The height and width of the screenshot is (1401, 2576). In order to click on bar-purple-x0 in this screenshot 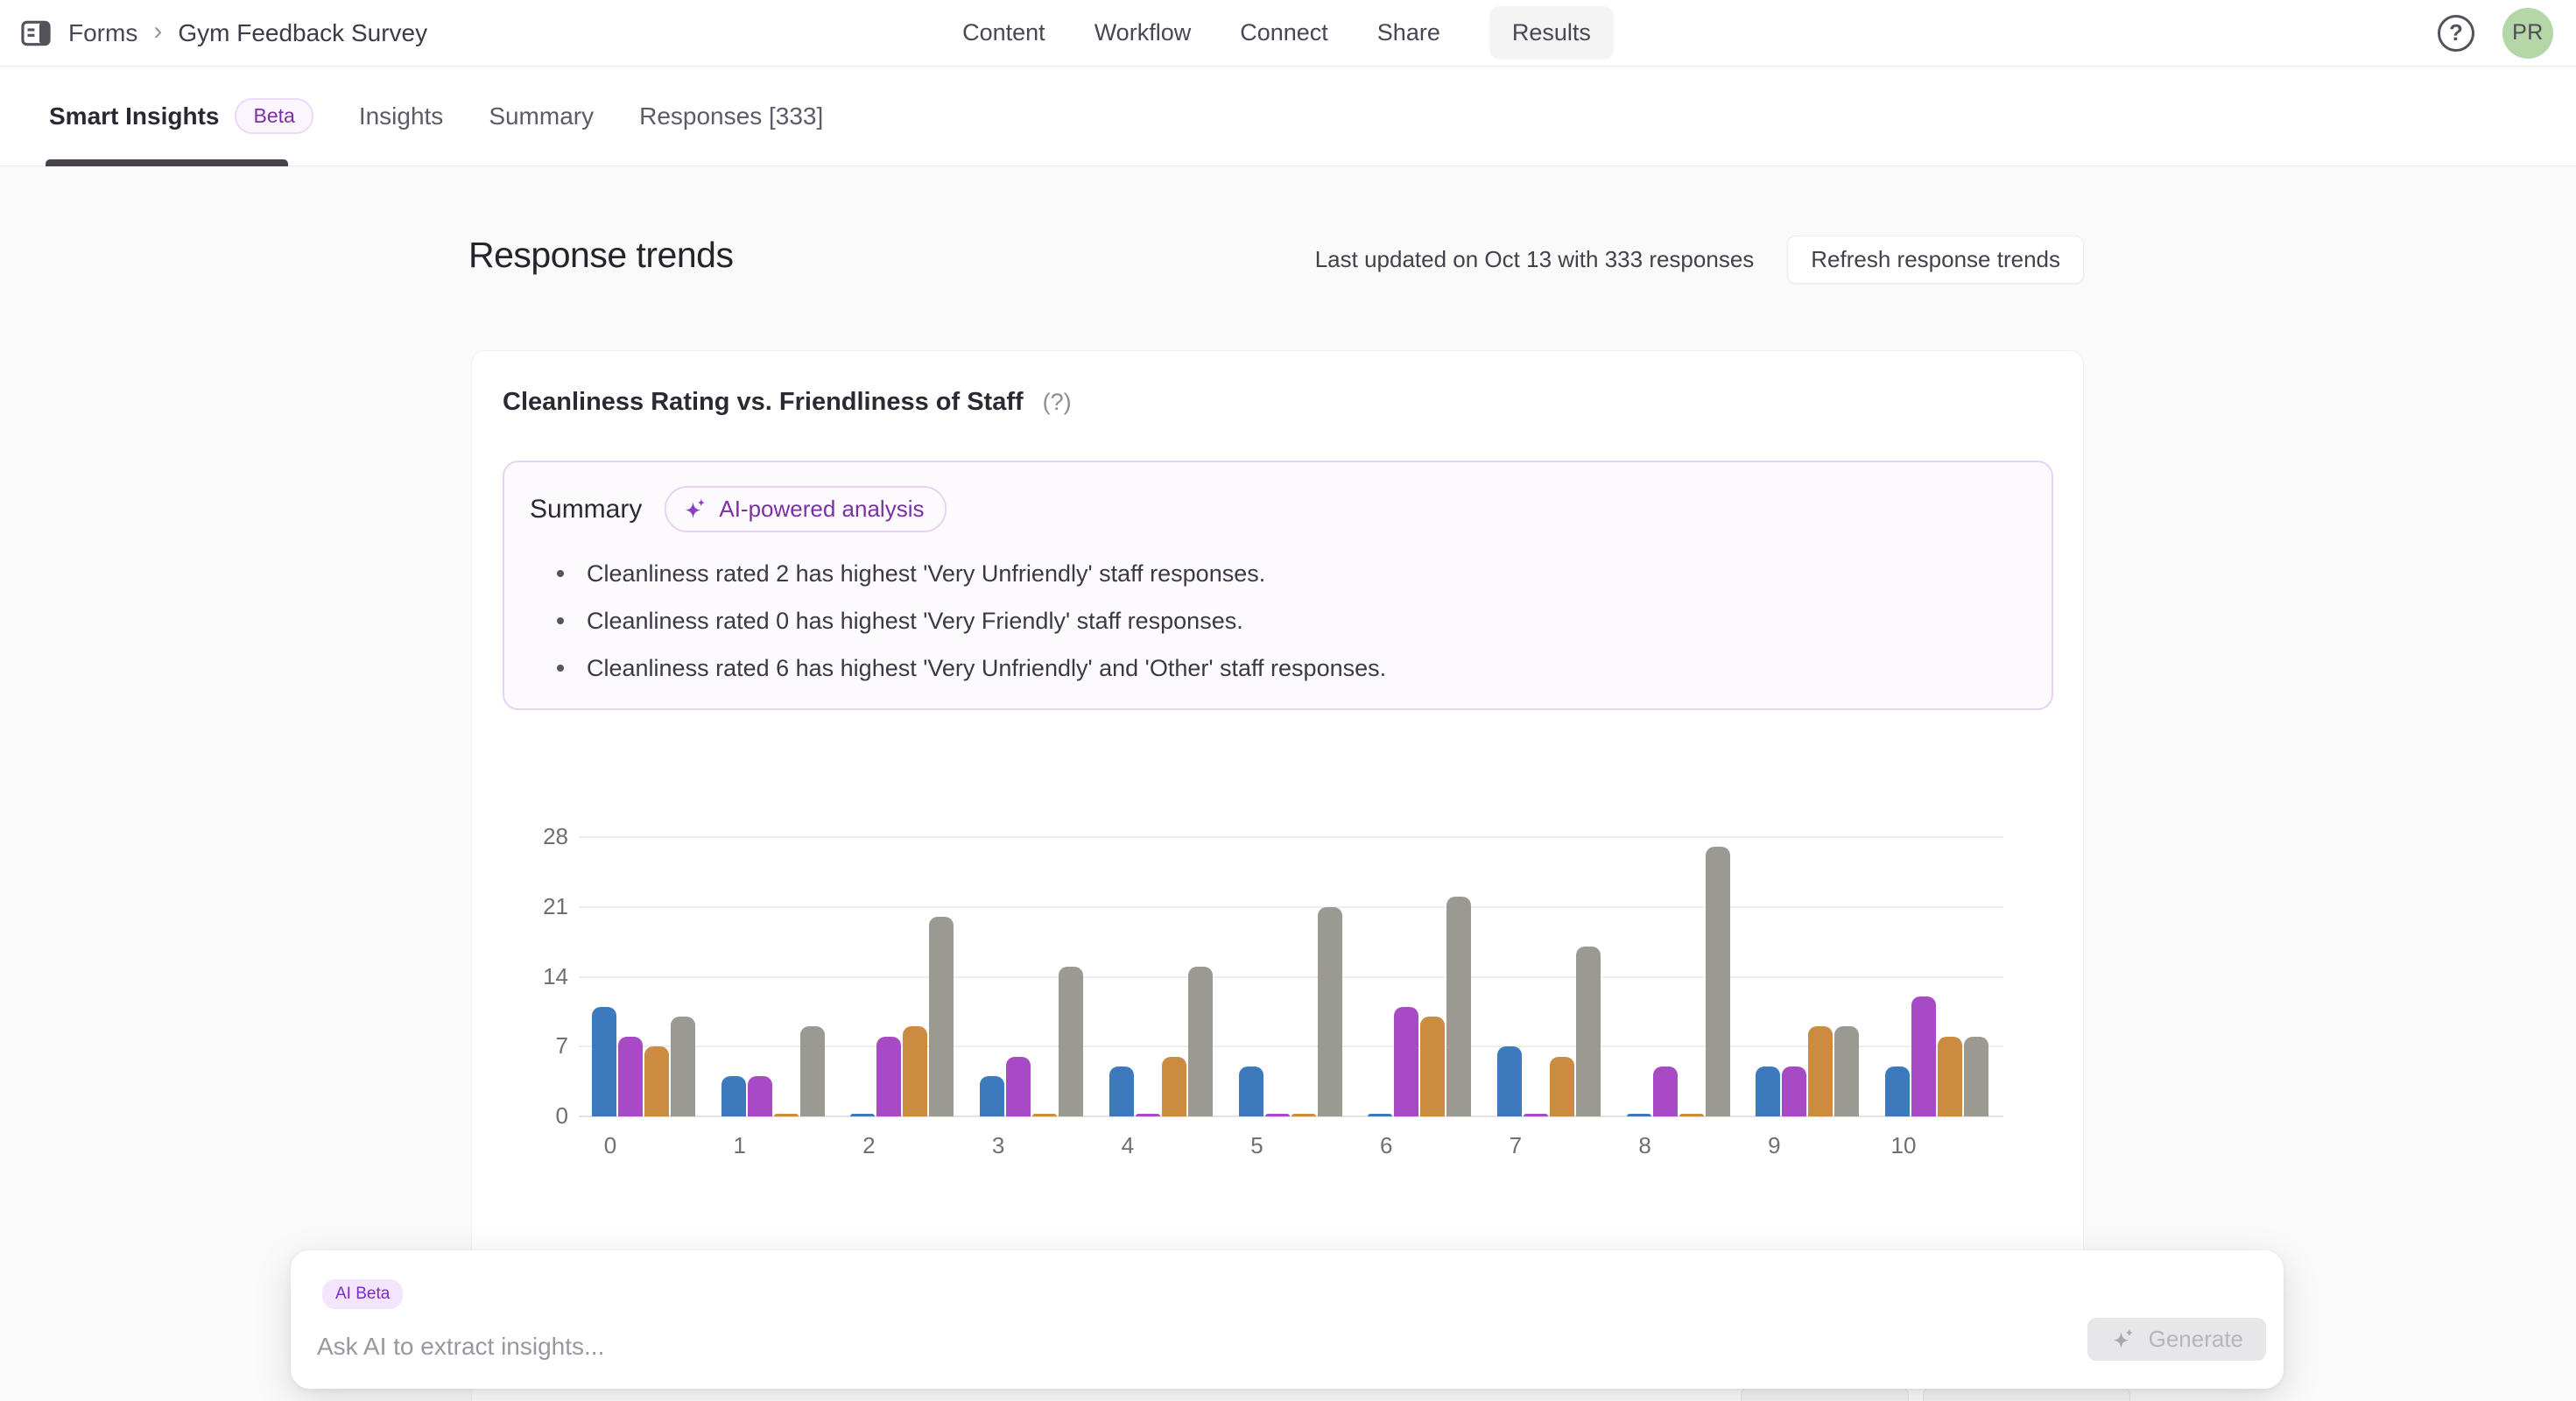, I will do `click(630, 1076)`.